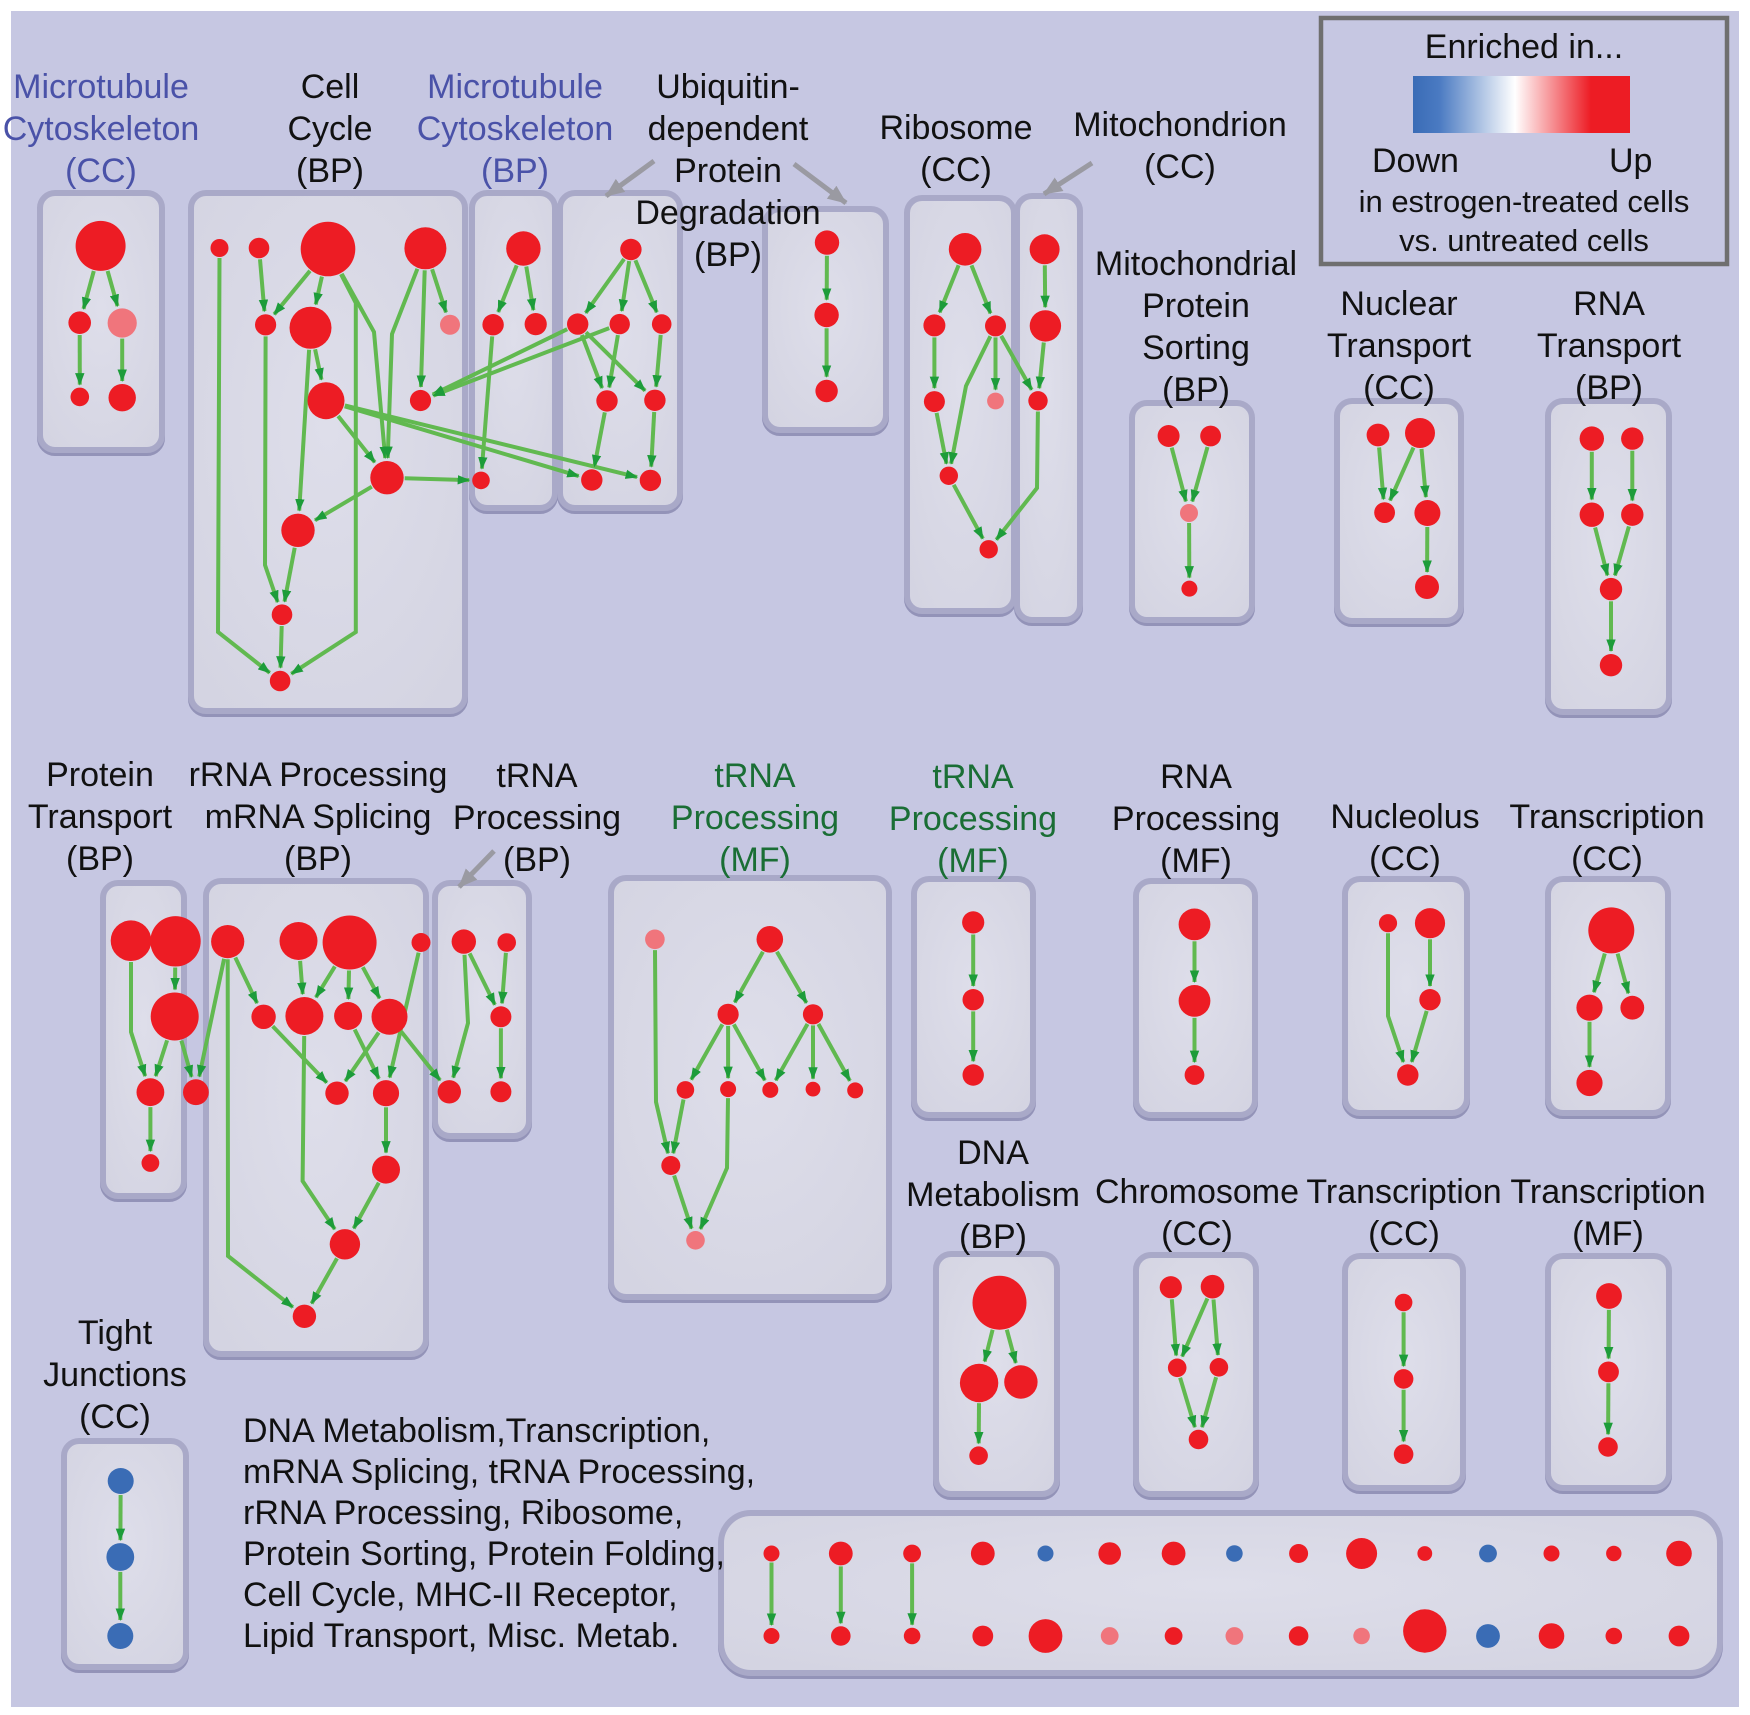 Image resolution: width=1750 pixels, height=1715 pixels. What do you see at coordinates (463, 1513) in the screenshot?
I see `svg-text: rRNA Processing, Ribosome,` at bounding box center [463, 1513].